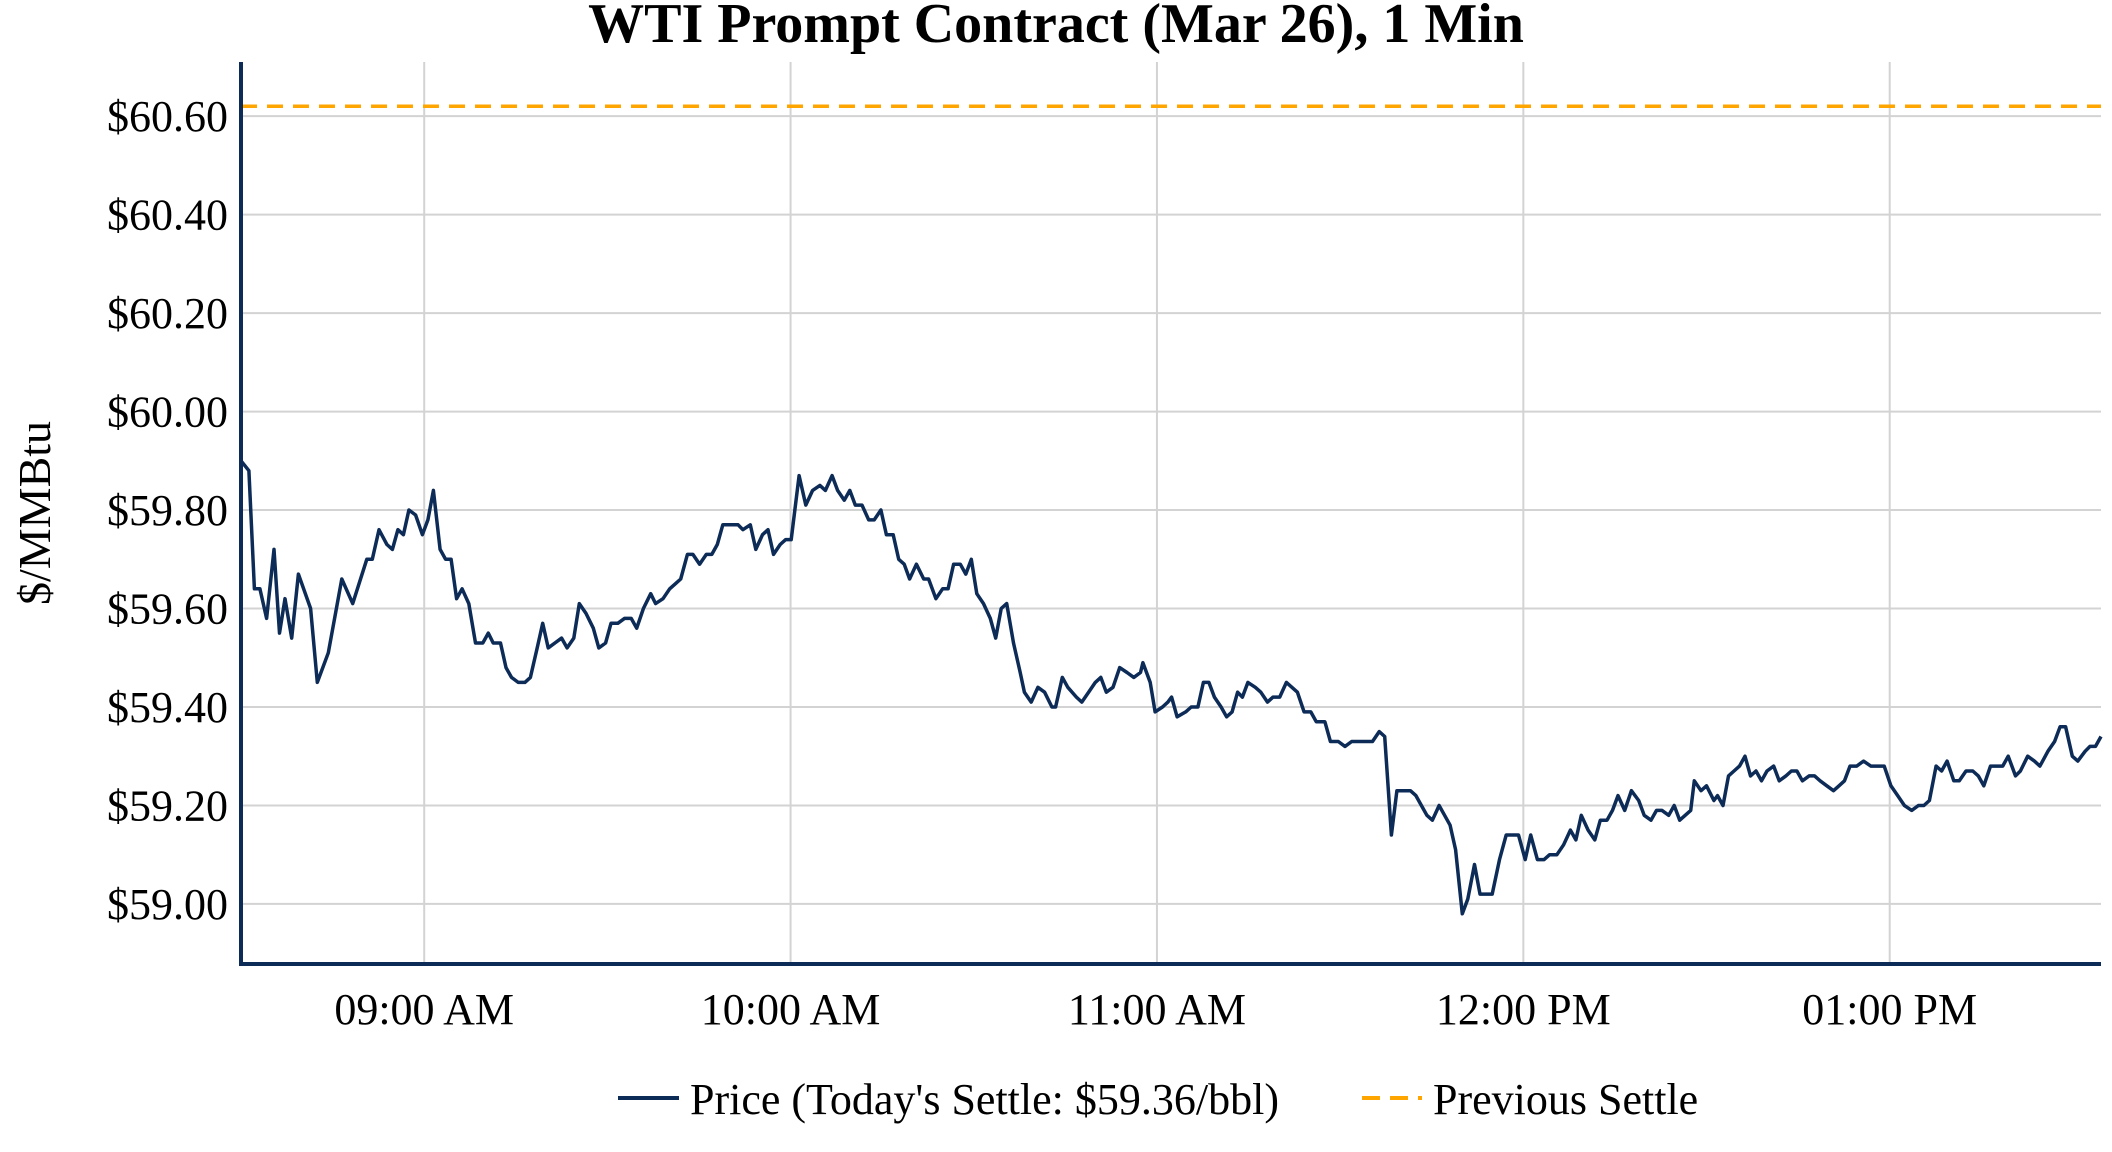  What do you see at coordinates (1565, 1099) in the screenshot?
I see `legend-previous-settle-label: Previous Settle` at bounding box center [1565, 1099].